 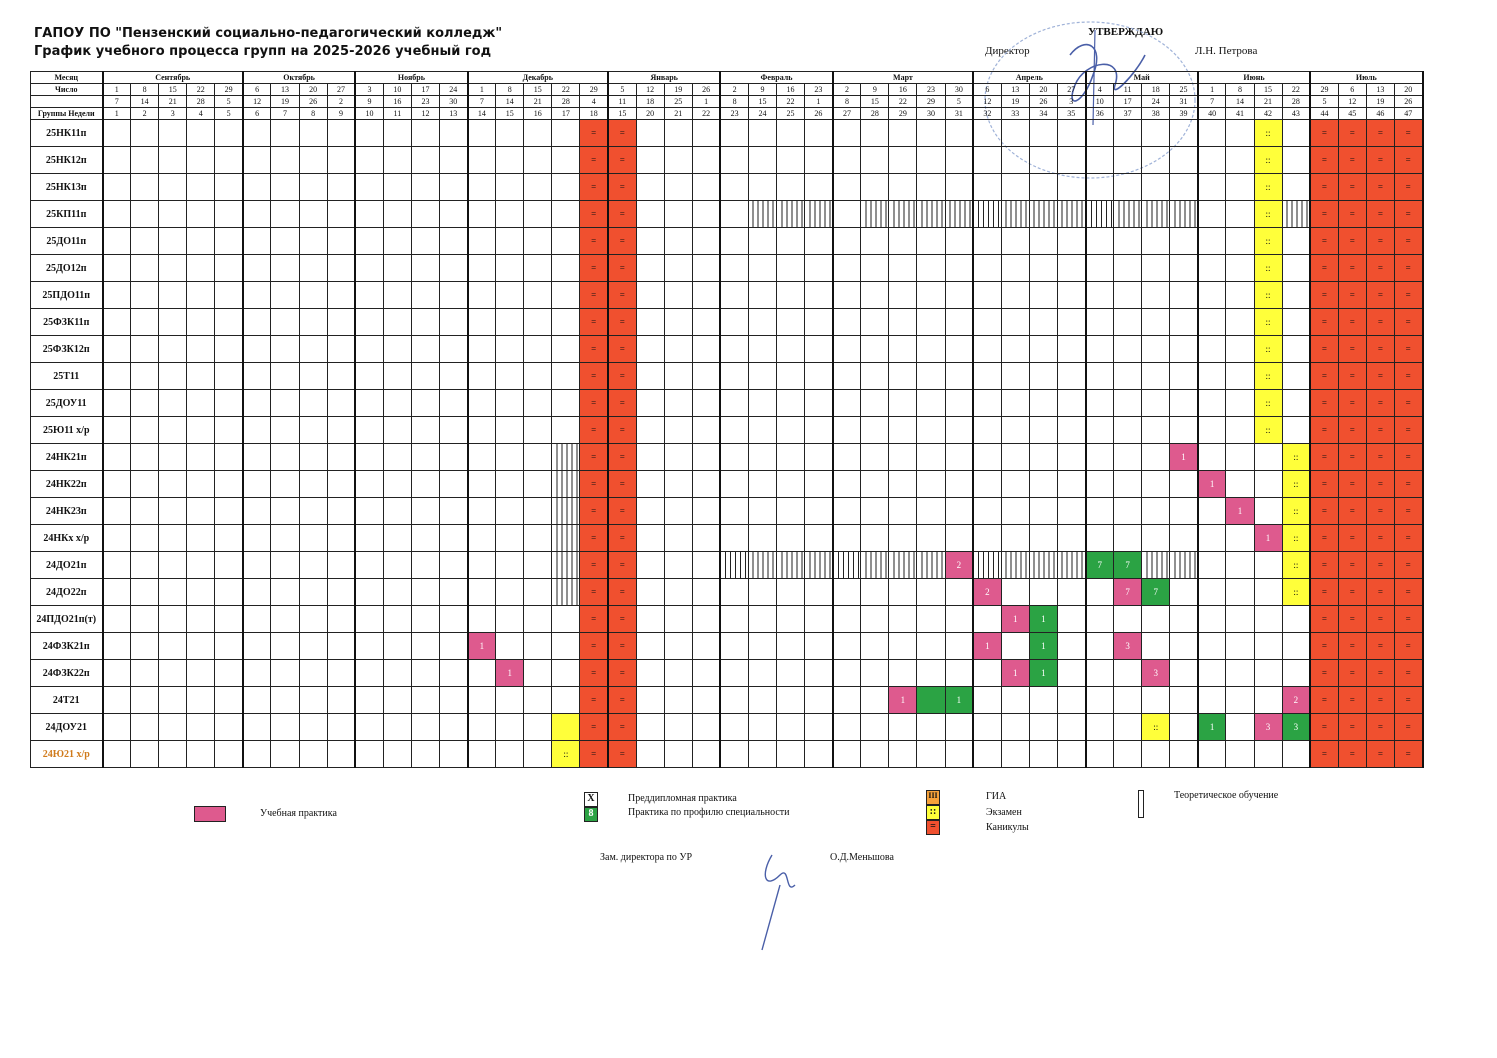 What do you see at coordinates (1296, 101) in the screenshot?
I see `day-bottom-43: 28` at bounding box center [1296, 101].